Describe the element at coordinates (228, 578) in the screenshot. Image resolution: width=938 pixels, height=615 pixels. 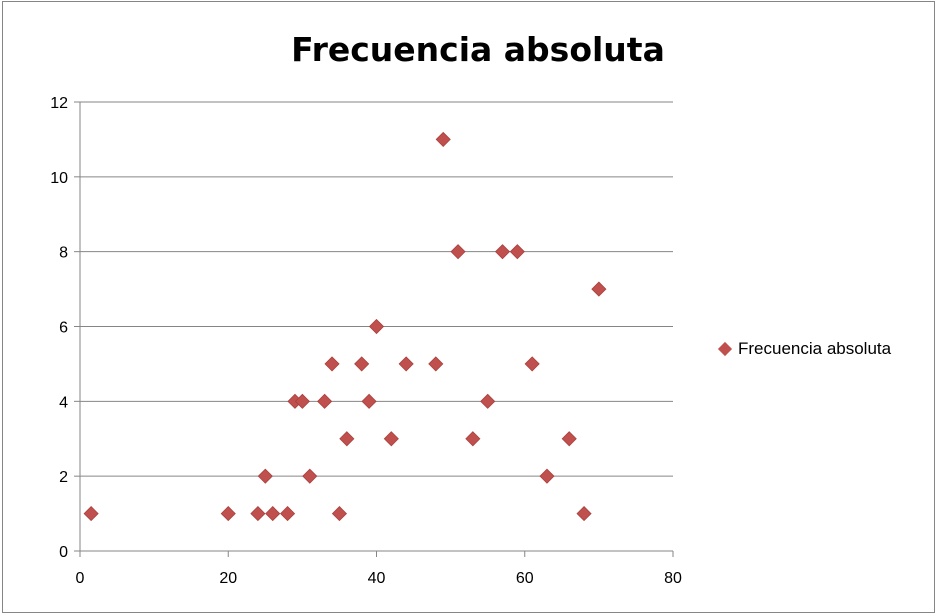
I see `x-tick-label: 20` at that location.